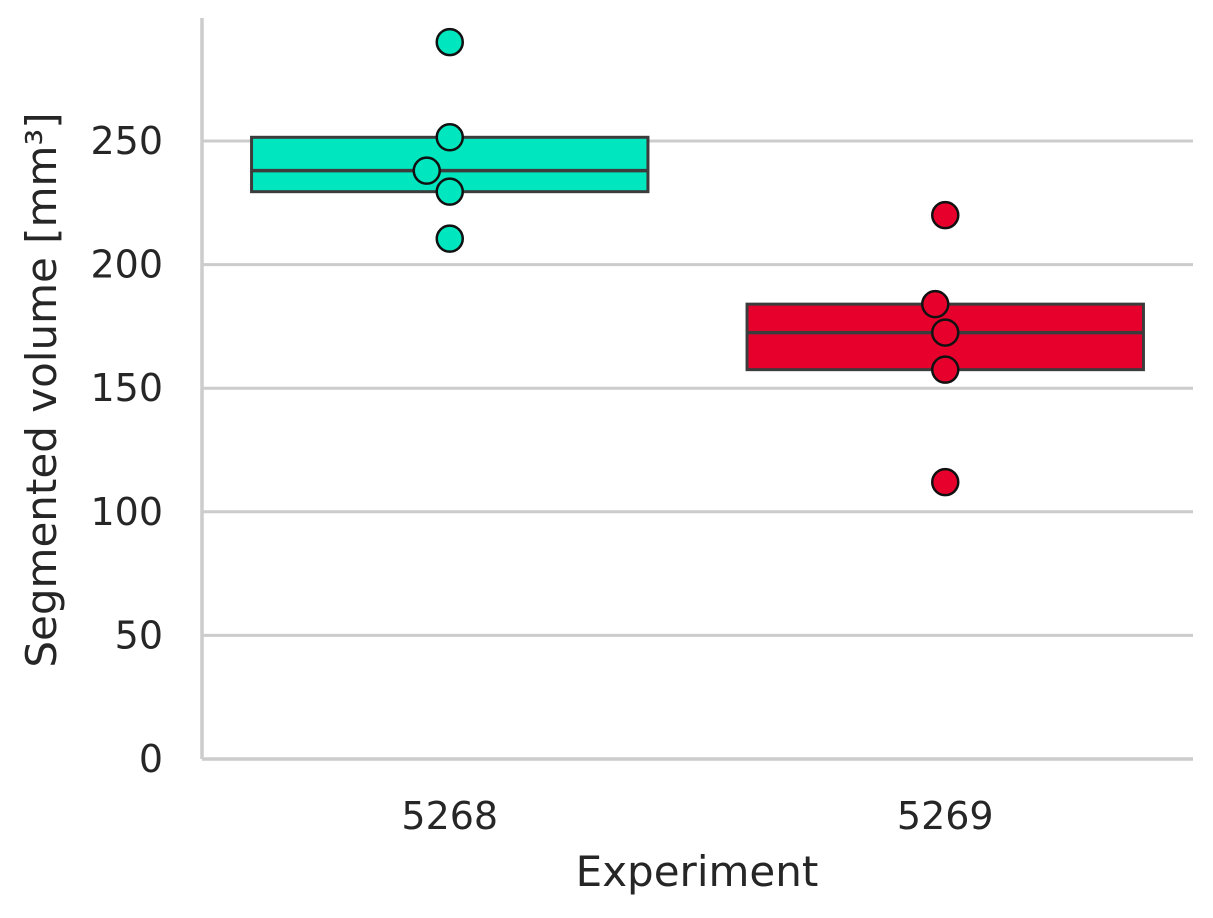 The image size is (1213, 918). I want to click on y-tick-label-0: 0, so click(151, 759).